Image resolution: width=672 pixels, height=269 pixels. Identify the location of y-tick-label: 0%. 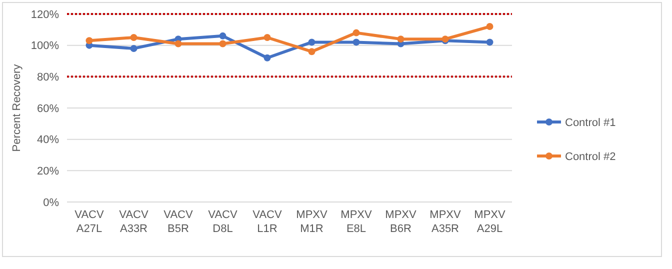
(51, 202).